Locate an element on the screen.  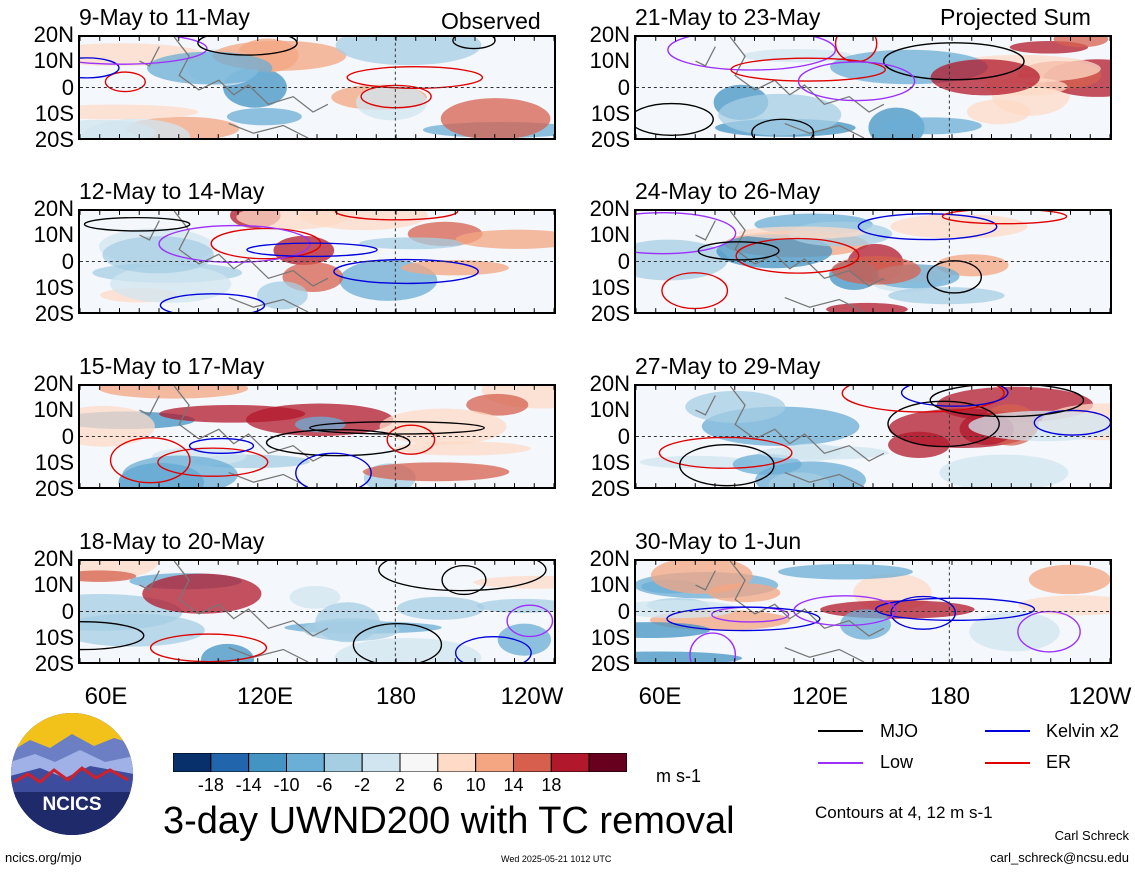
lat-label-5-4: 20S is located at coordinates (610, 139).